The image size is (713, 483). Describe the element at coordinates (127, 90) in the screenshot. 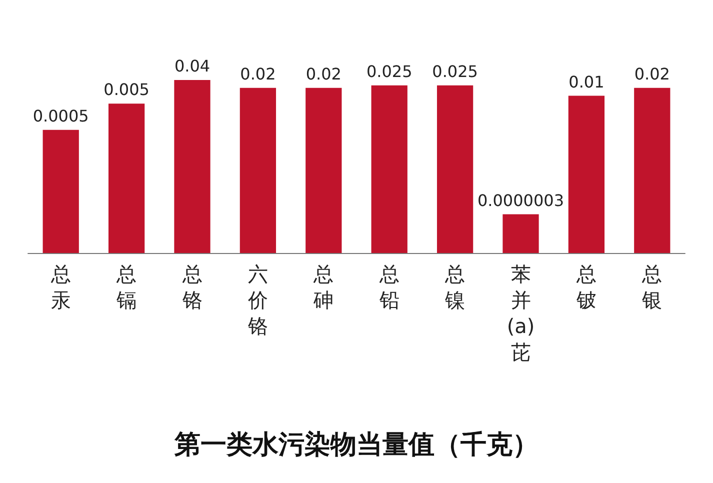

I see `data-label: 0.005` at that location.